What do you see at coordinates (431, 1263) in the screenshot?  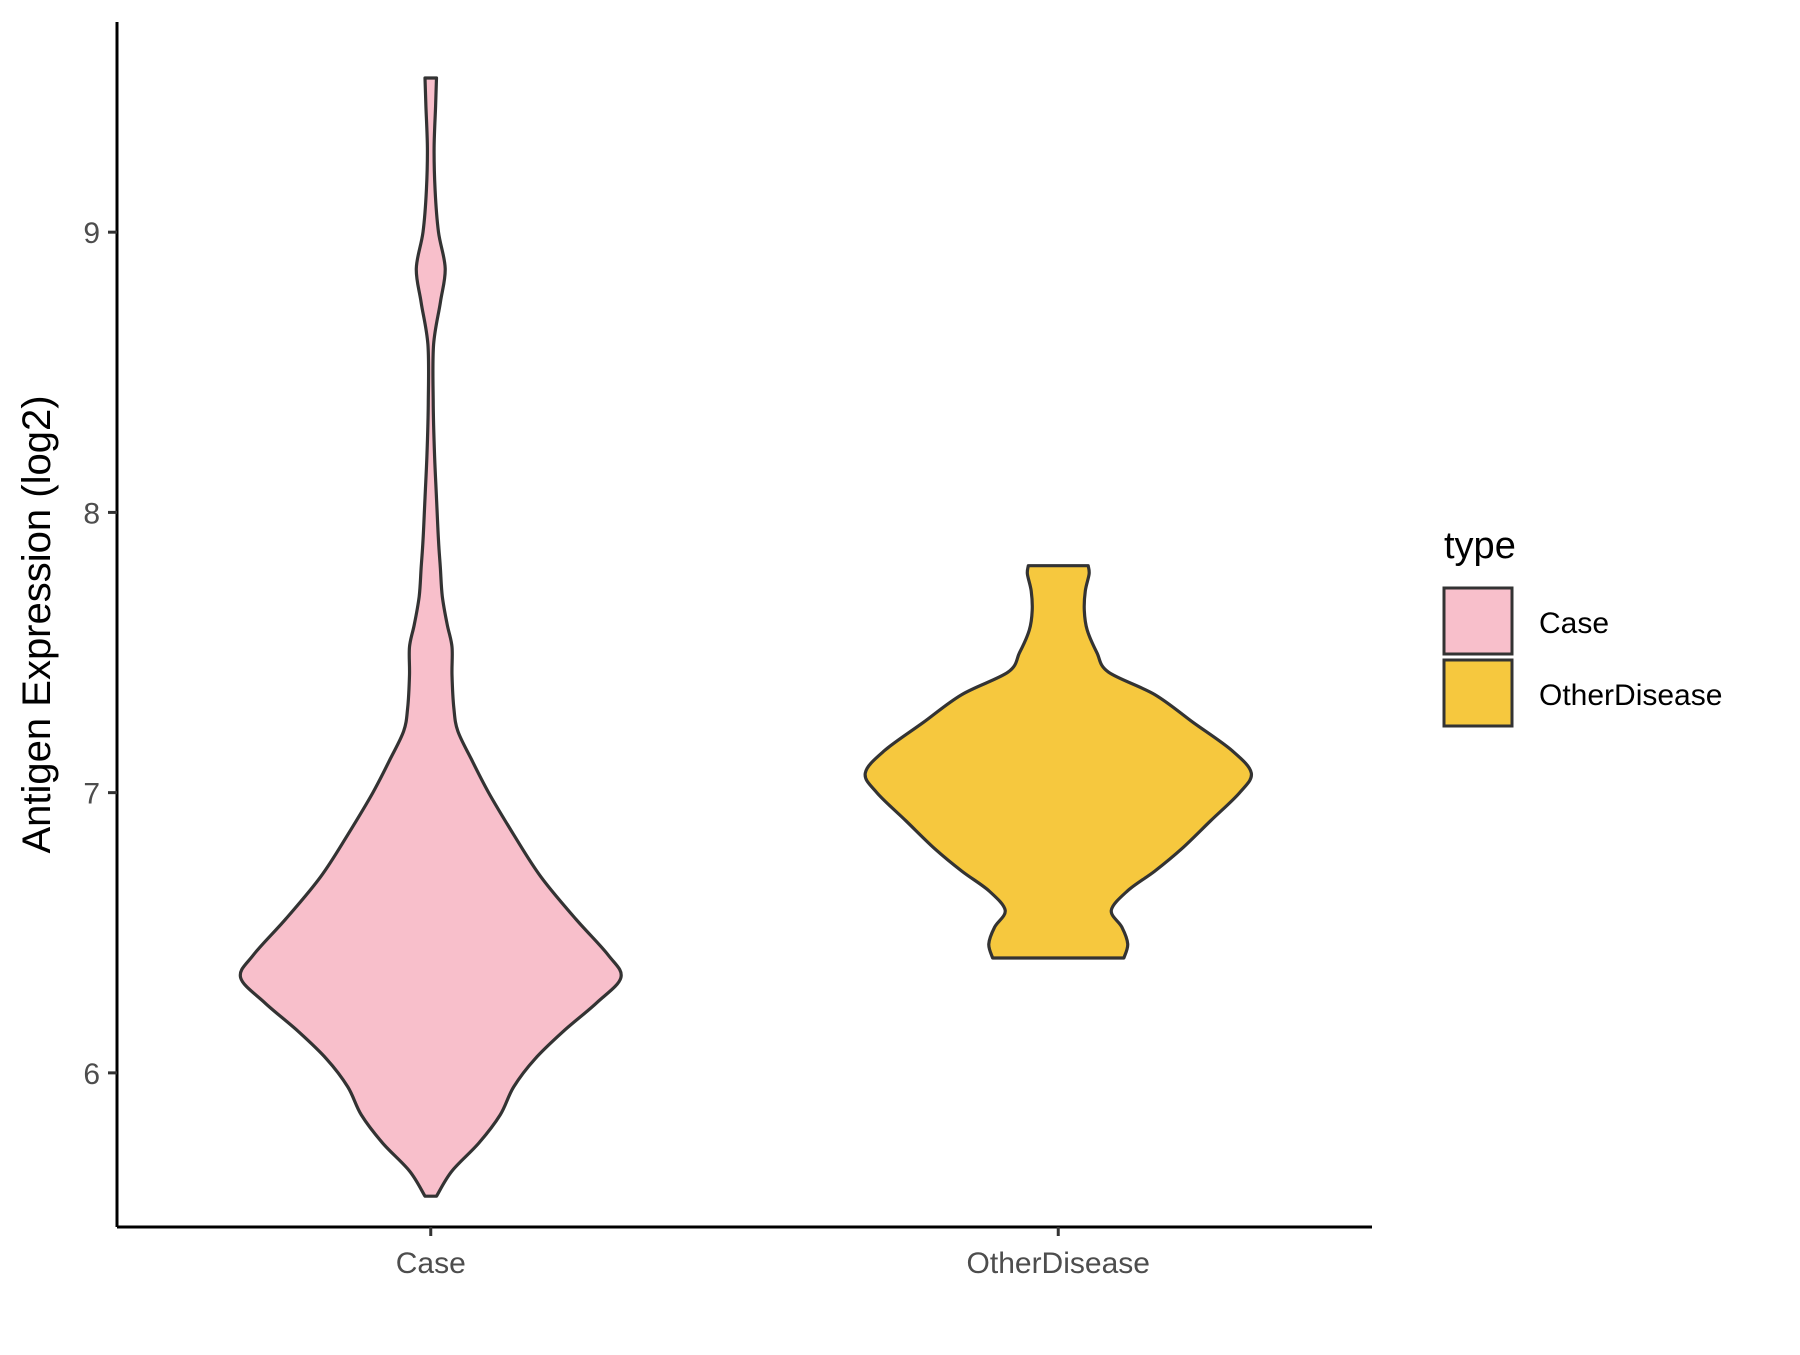 I see `x-tick-label: Case` at bounding box center [431, 1263].